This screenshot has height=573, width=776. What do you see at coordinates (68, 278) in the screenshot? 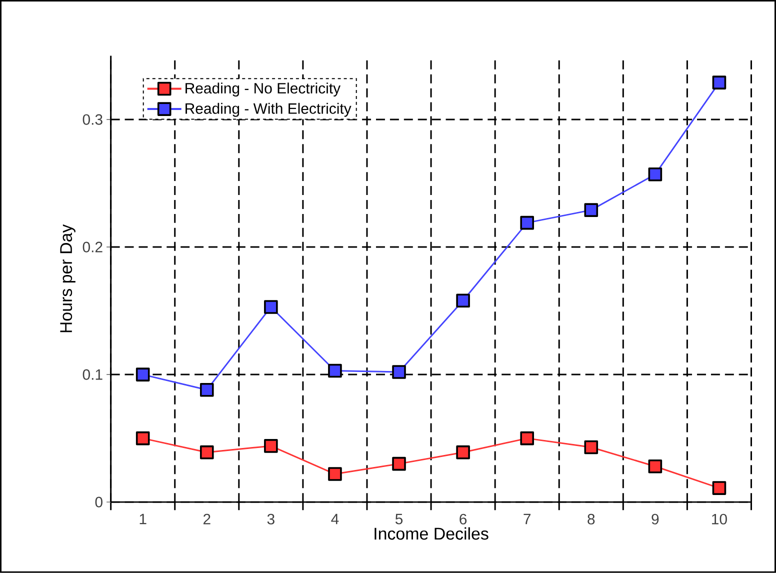
I see `y-axis-title: Hours per Day` at bounding box center [68, 278].